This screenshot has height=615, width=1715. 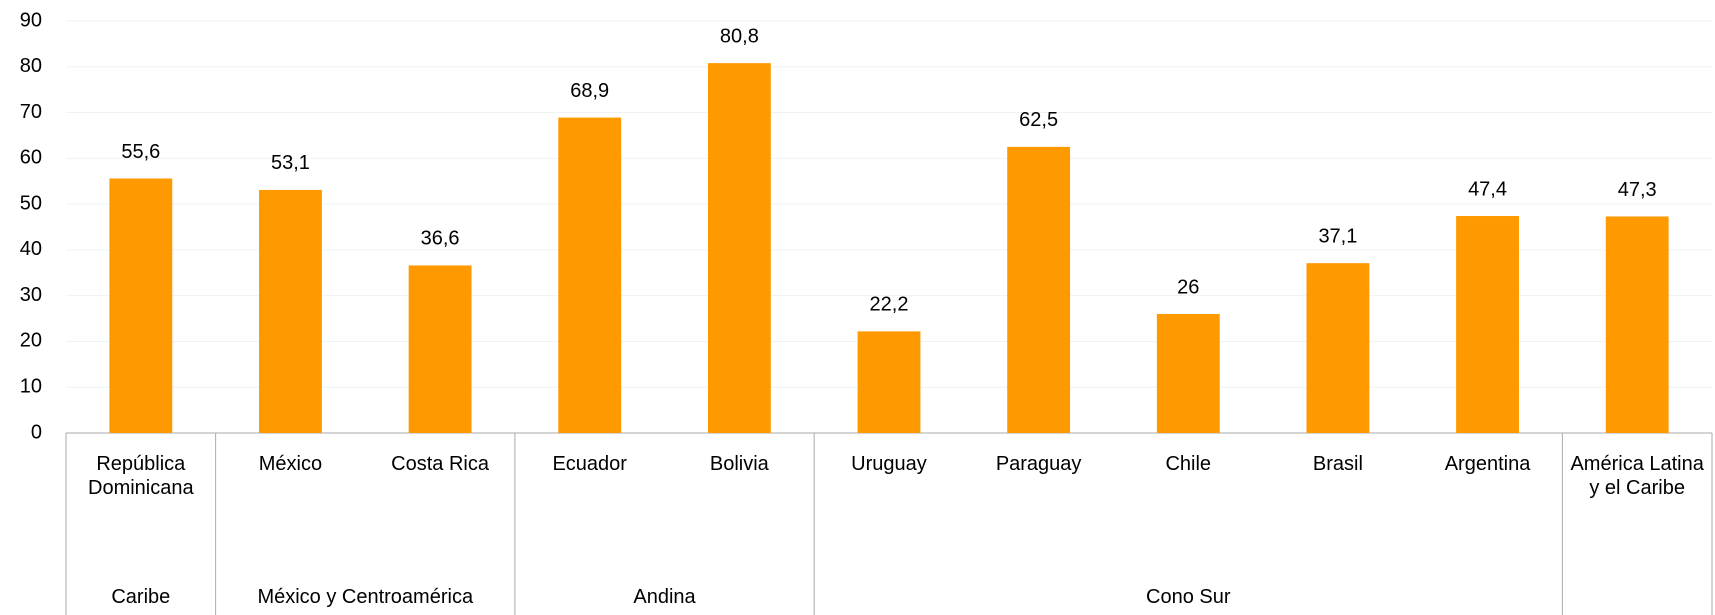 What do you see at coordinates (889, 305) in the screenshot?
I see `value-label: 22,2` at bounding box center [889, 305].